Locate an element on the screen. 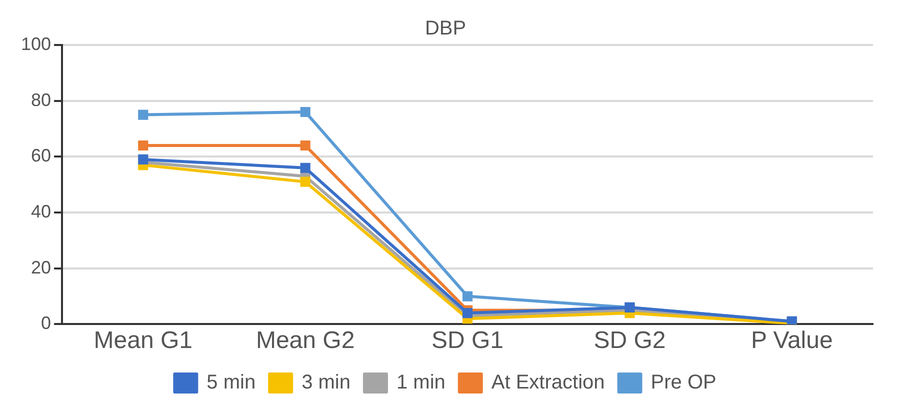  legend-label: At Extraction is located at coordinates (548, 383).